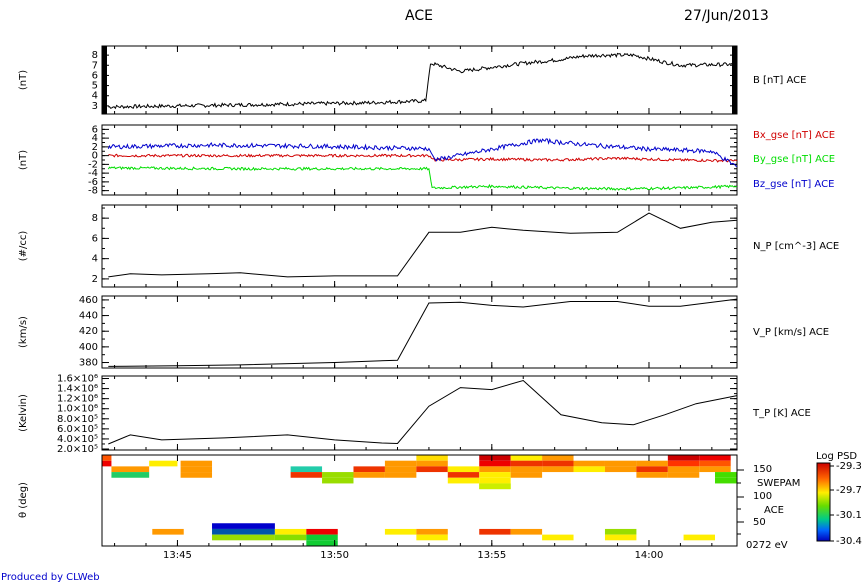 Image resolution: width=864 pixels, height=584 pixels. What do you see at coordinates (88, 300) in the screenshot?
I see `y-tick-label: 460` at bounding box center [88, 300].